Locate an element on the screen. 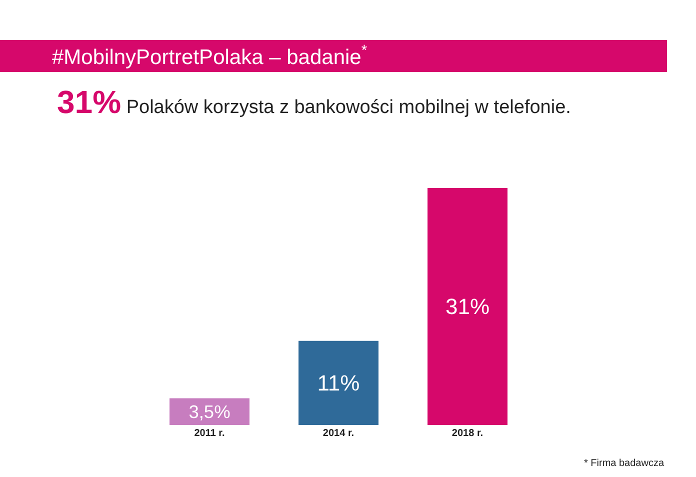  data-label: 11% is located at coordinates (338, 383).